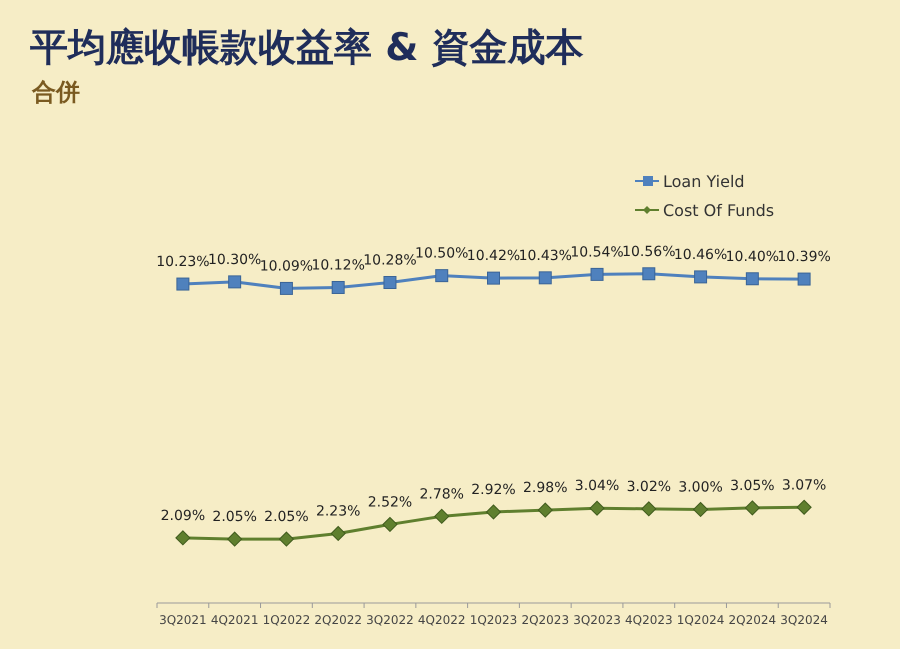 The width and height of the screenshot is (900, 649). I want to click on data-label: 3.07%, so click(804, 485).